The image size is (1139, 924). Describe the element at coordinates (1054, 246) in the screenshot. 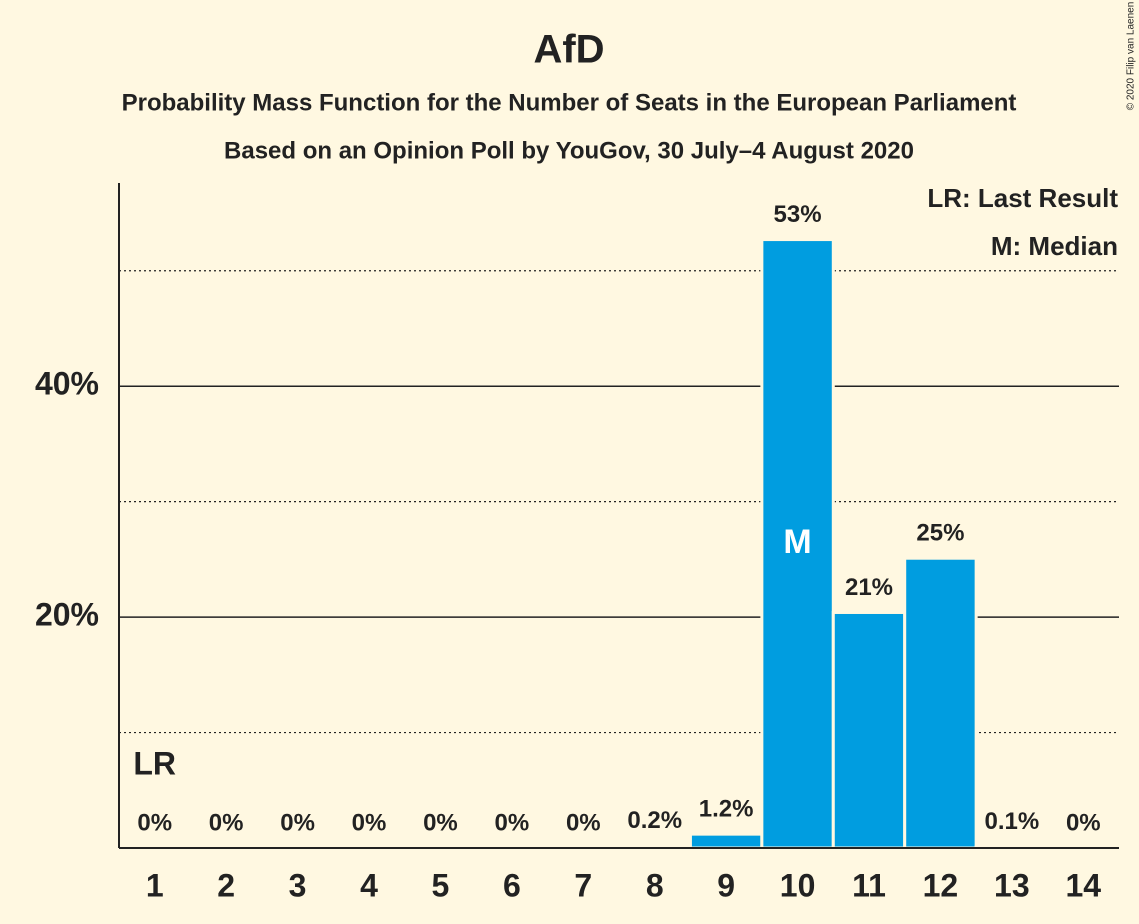

I see `legend-entry: M: Median` at that location.